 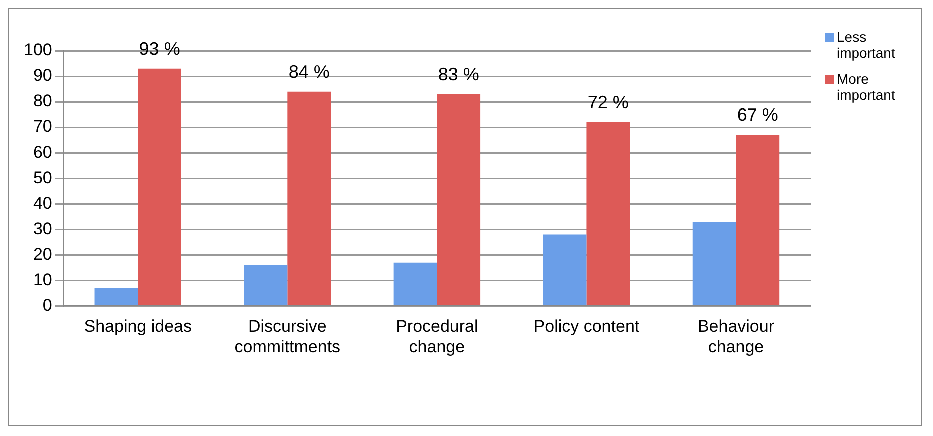 What do you see at coordinates (587, 326) in the screenshot?
I see `x-tick-label: Policy content` at bounding box center [587, 326].